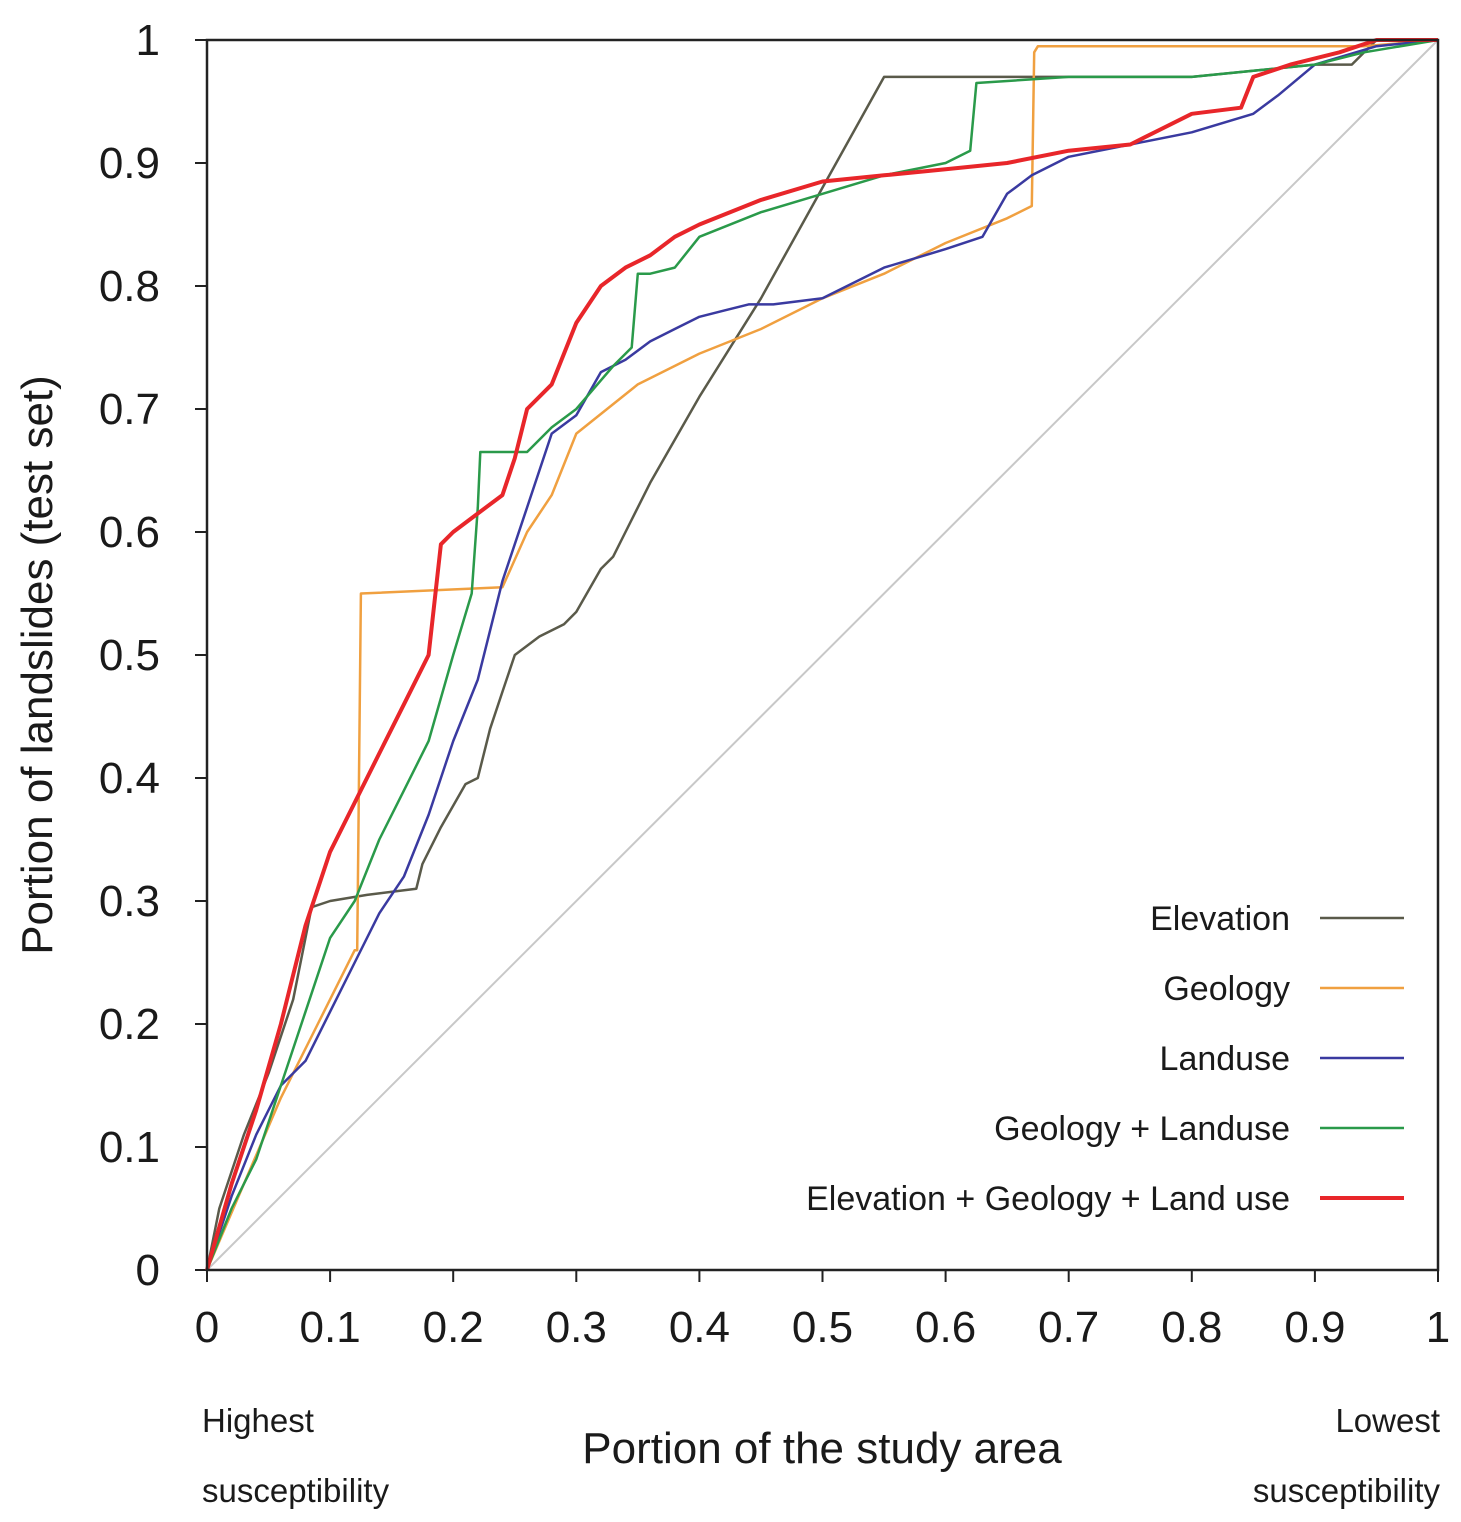 The image size is (1461, 1522). I want to click on x-tick-label: 0, so click(207, 1327).